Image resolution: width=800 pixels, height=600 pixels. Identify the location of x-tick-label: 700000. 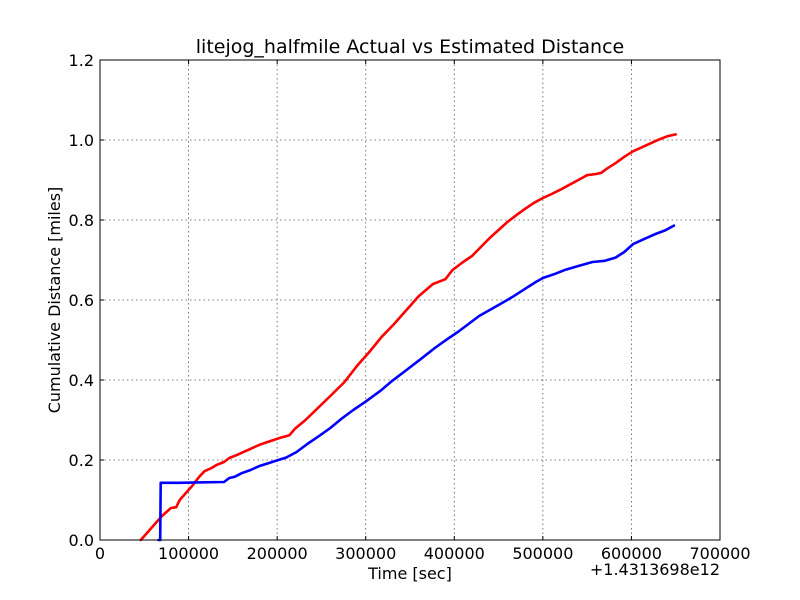
(719, 553).